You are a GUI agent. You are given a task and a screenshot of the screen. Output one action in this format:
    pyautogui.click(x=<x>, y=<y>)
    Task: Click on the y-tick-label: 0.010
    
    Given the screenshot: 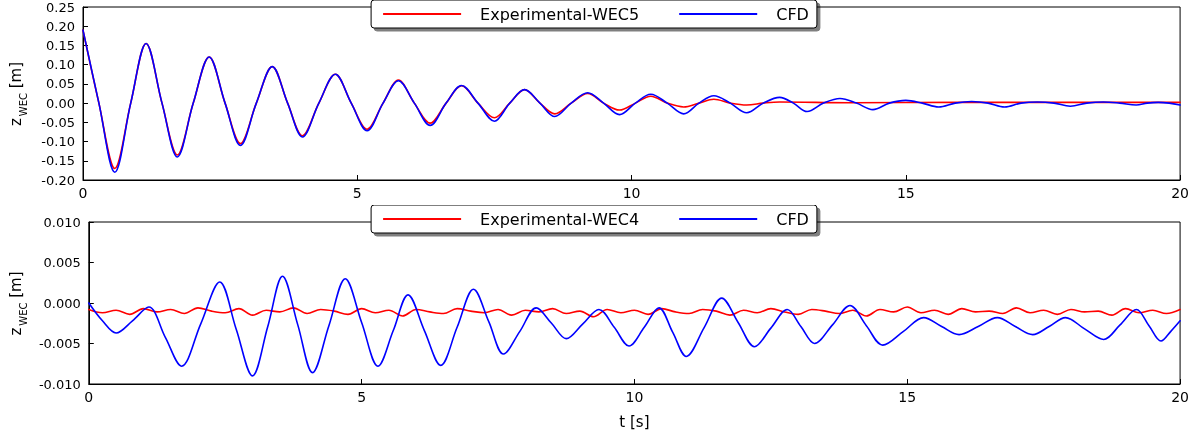 What is the action you would take?
    pyautogui.click(x=62, y=222)
    